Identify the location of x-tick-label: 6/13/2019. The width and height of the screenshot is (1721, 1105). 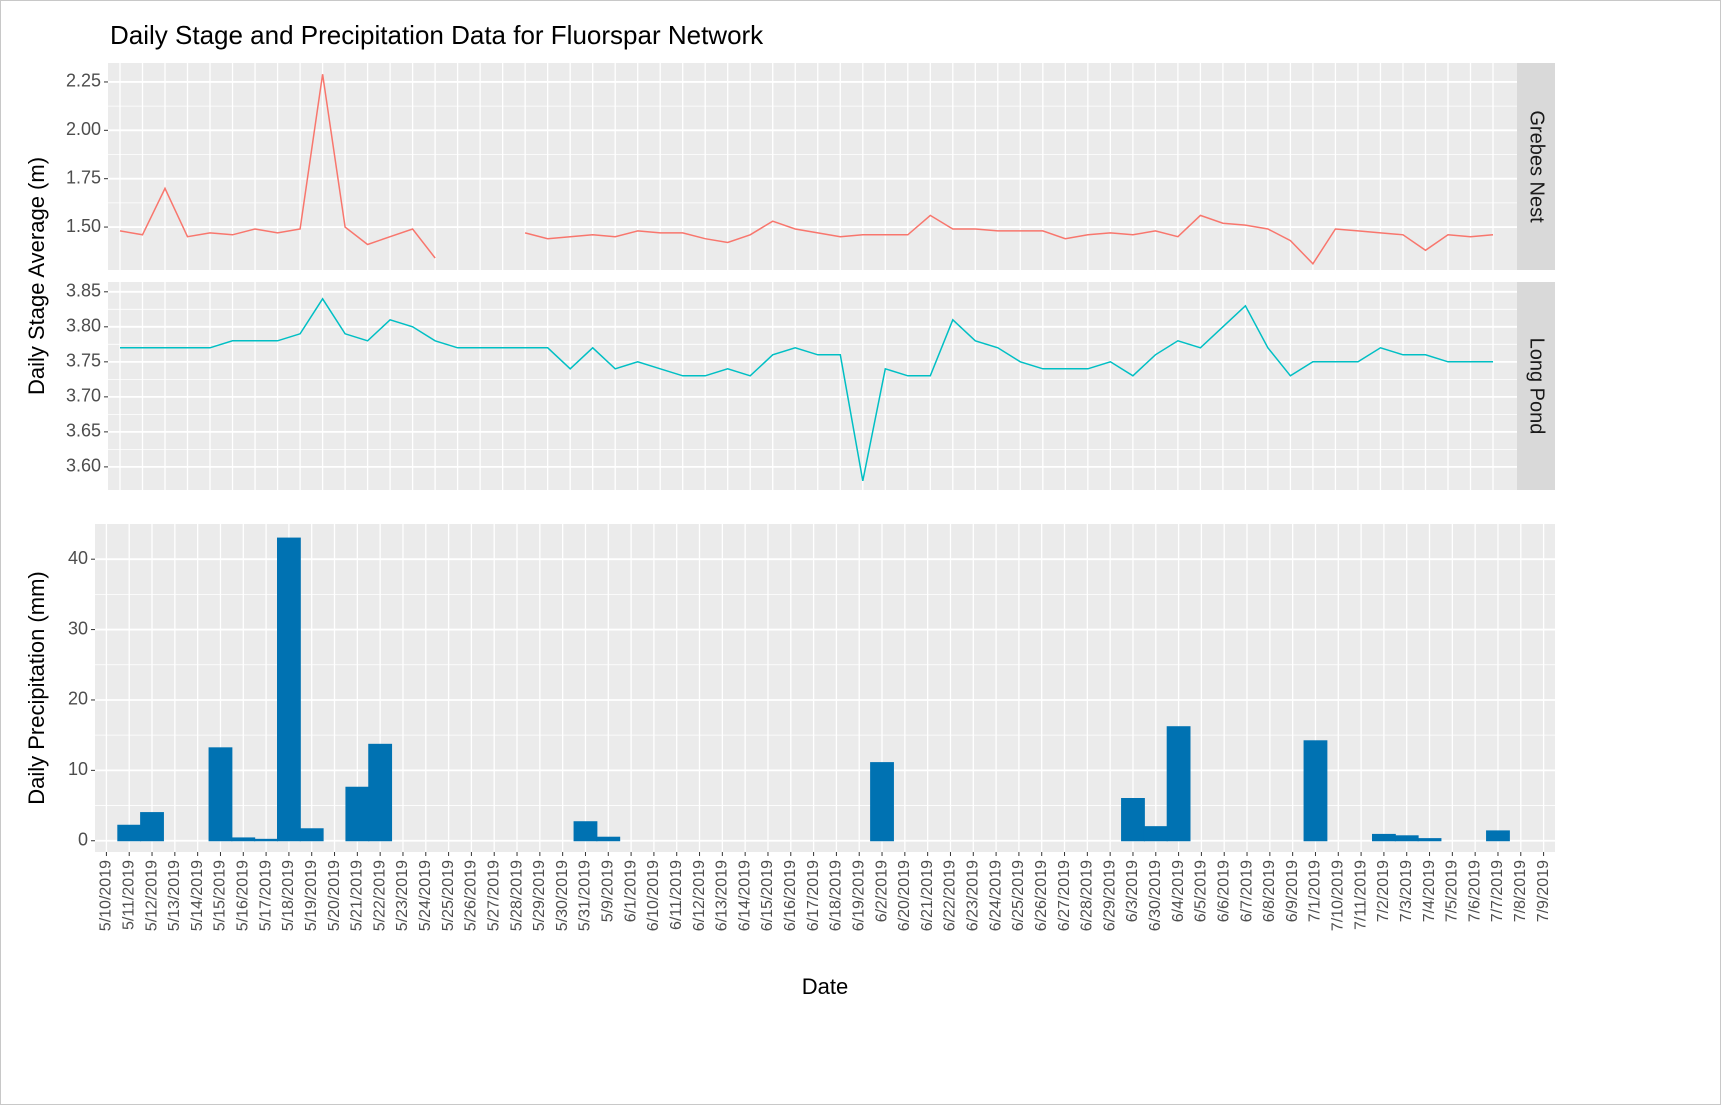
(722, 895).